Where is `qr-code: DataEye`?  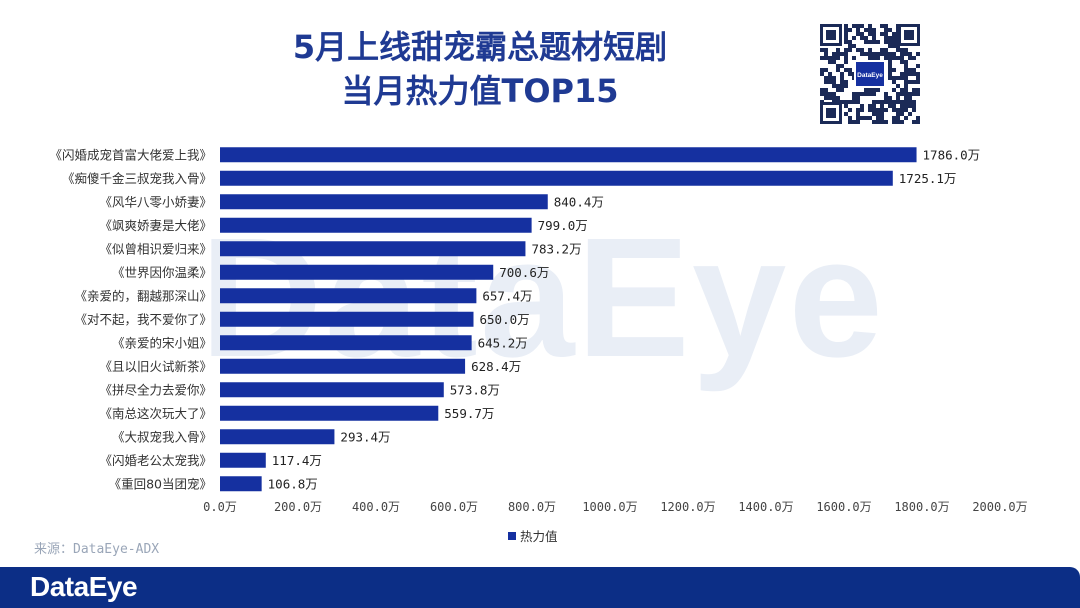 qr-code: DataEye is located at coordinates (870, 74).